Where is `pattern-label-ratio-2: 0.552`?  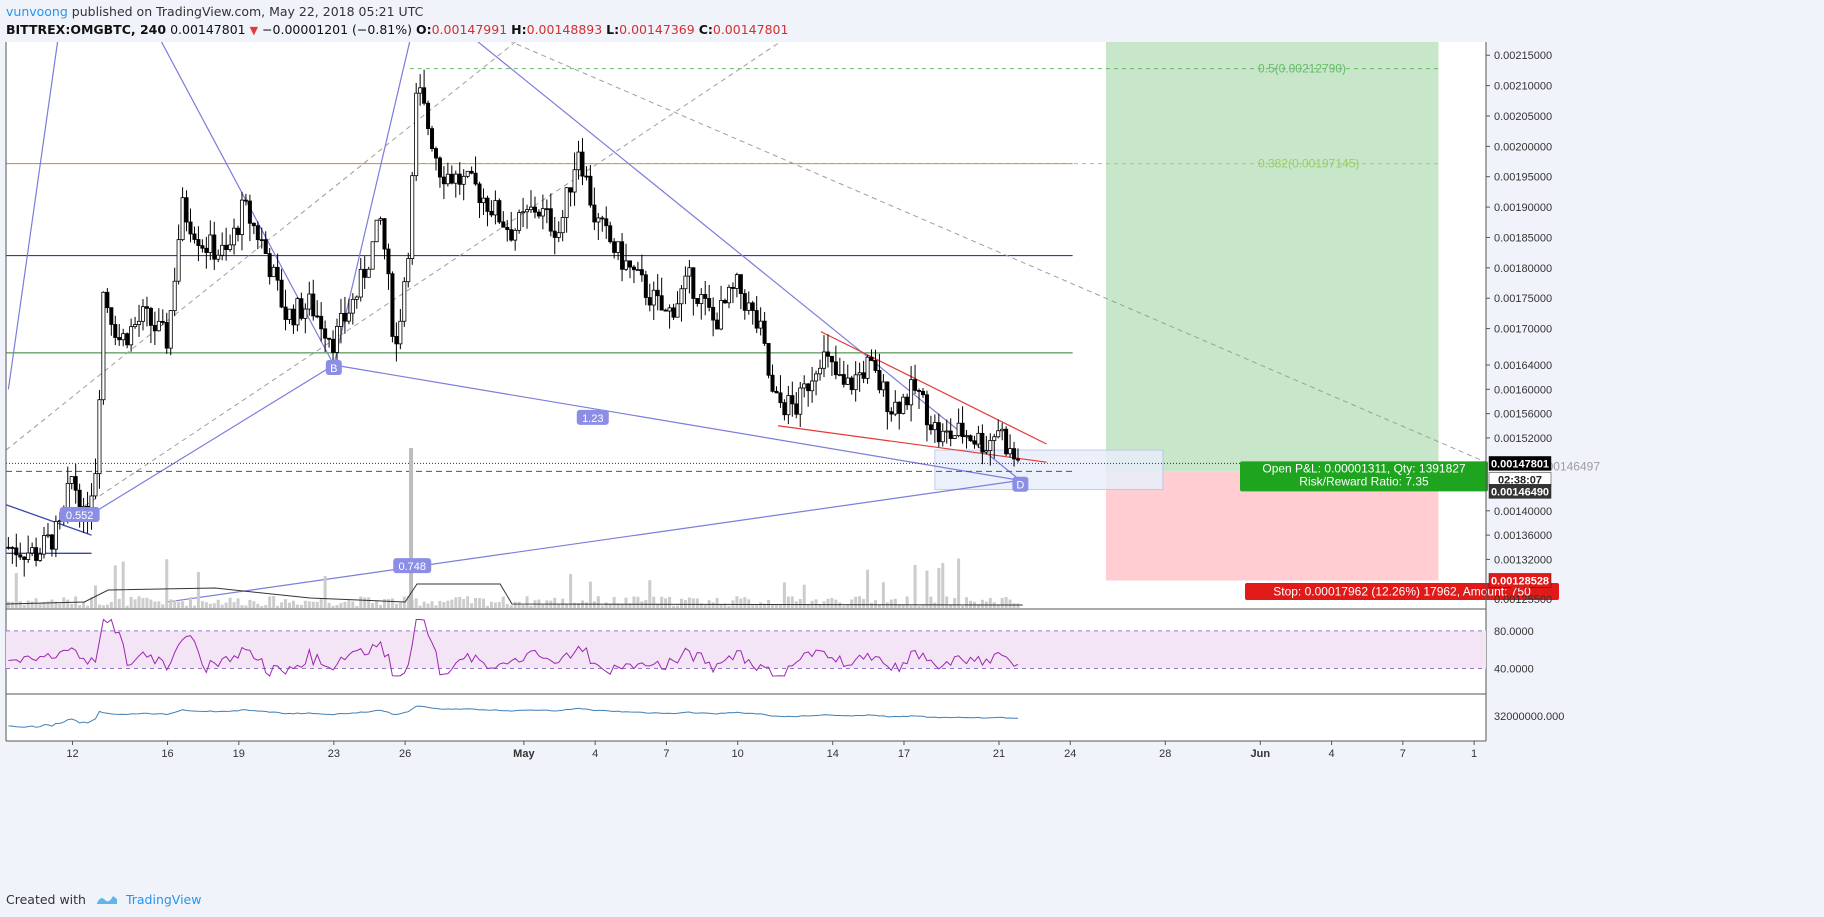 pattern-label-ratio-2: 0.552 is located at coordinates (79, 515).